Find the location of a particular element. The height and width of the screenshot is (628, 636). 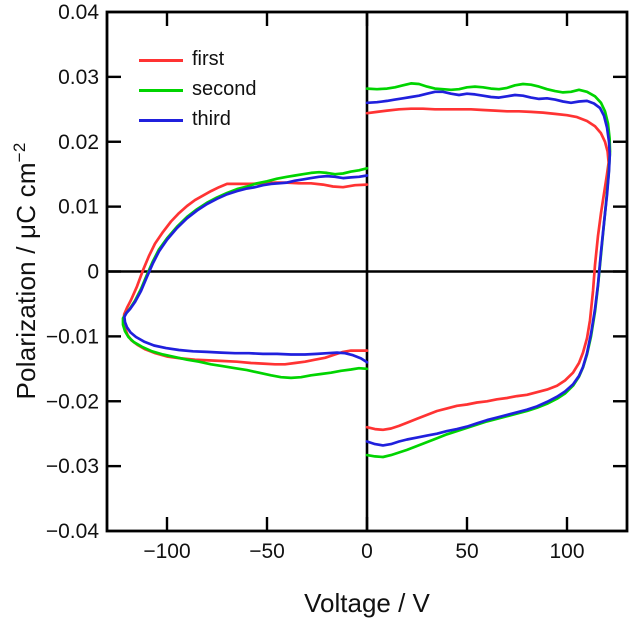

legend-line-second is located at coordinates (161, 90).